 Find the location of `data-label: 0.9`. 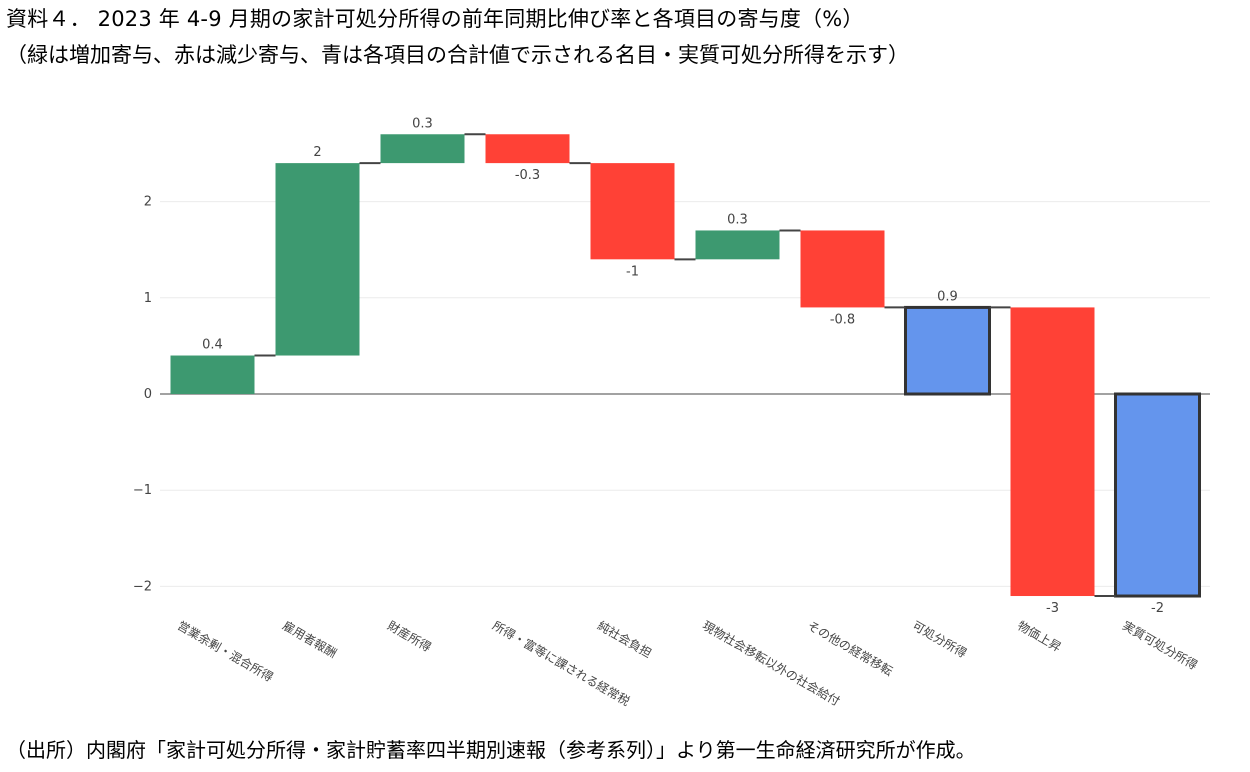

data-label: 0.9 is located at coordinates (947, 296).